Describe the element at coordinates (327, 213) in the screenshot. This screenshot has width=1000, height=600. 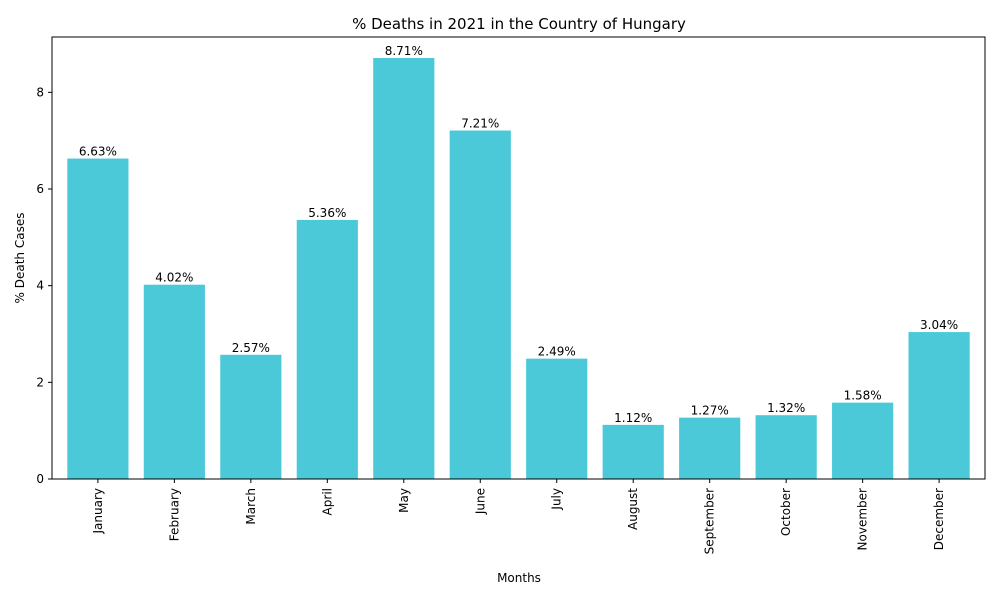
I see `value-label-april: 5.36%` at that location.